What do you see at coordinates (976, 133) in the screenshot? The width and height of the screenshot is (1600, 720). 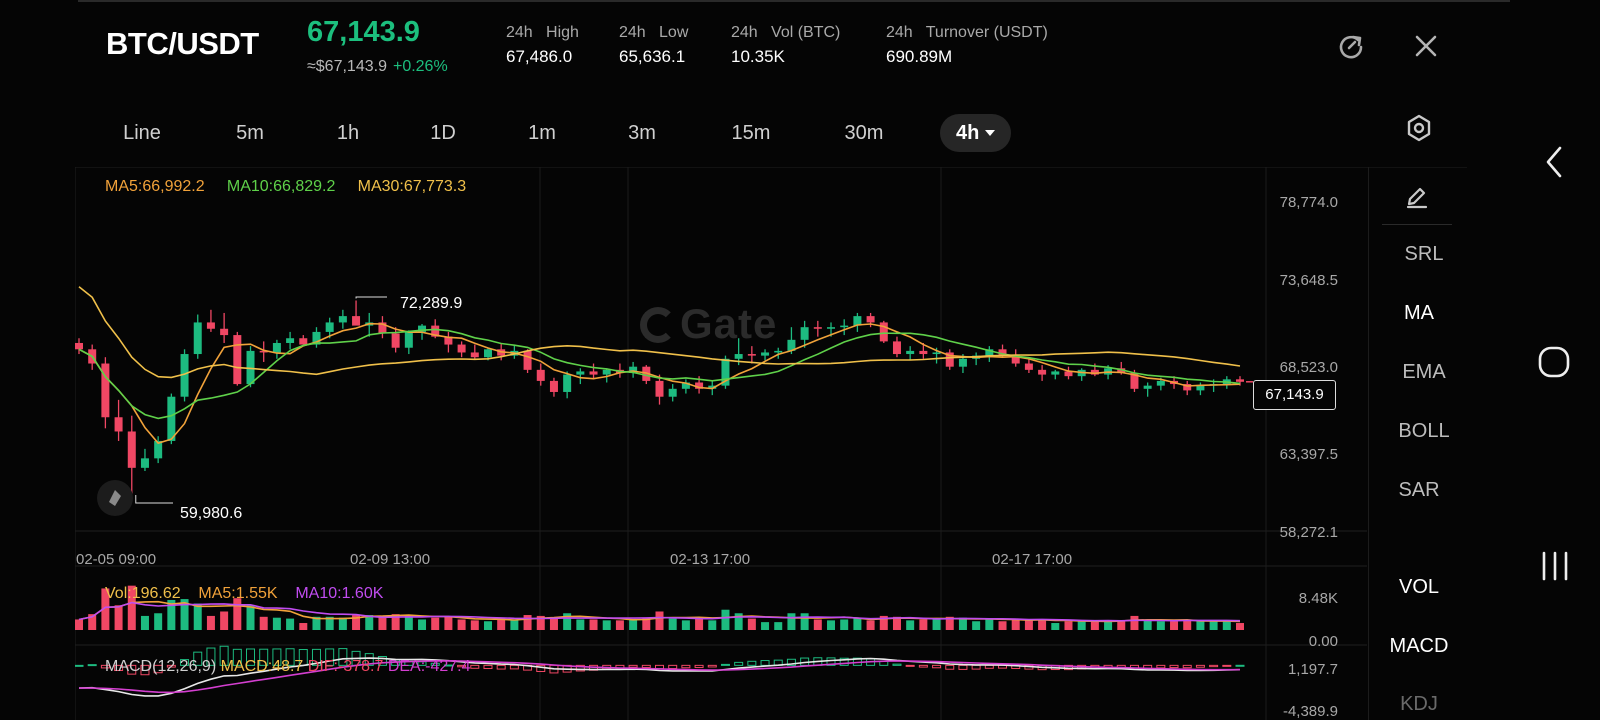 I see `tab-4h-dropdown: 4h` at bounding box center [976, 133].